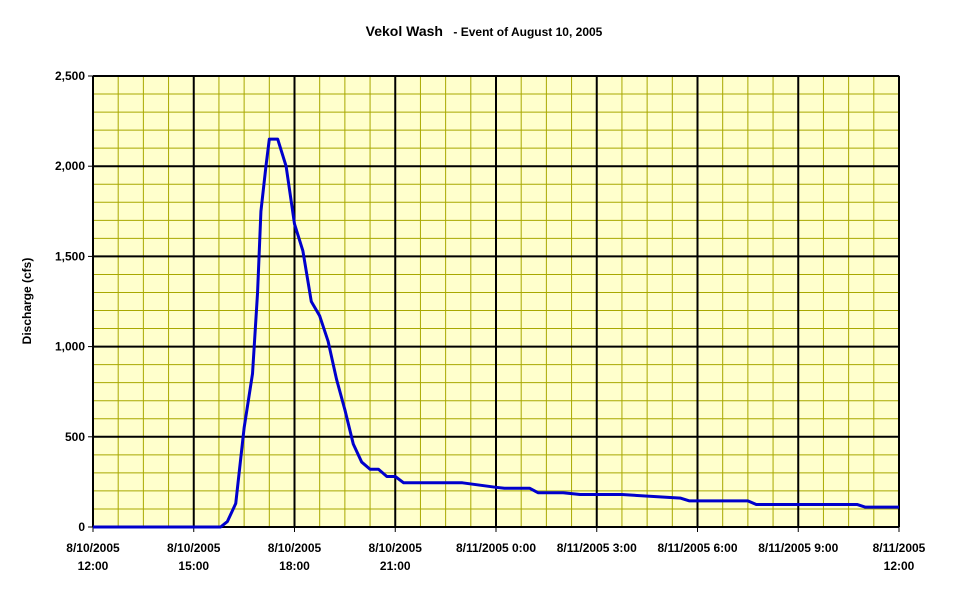 This screenshot has width=968, height=593. I want to click on y-tick-label: 1,000, so click(70, 347).